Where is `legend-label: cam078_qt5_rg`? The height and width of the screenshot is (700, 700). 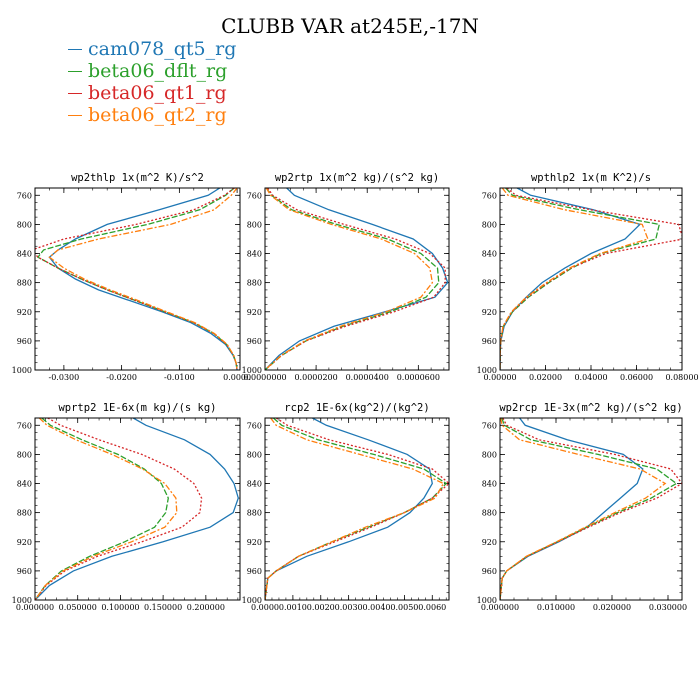
legend-label: cam078_qt5_rg is located at coordinates (162, 49).